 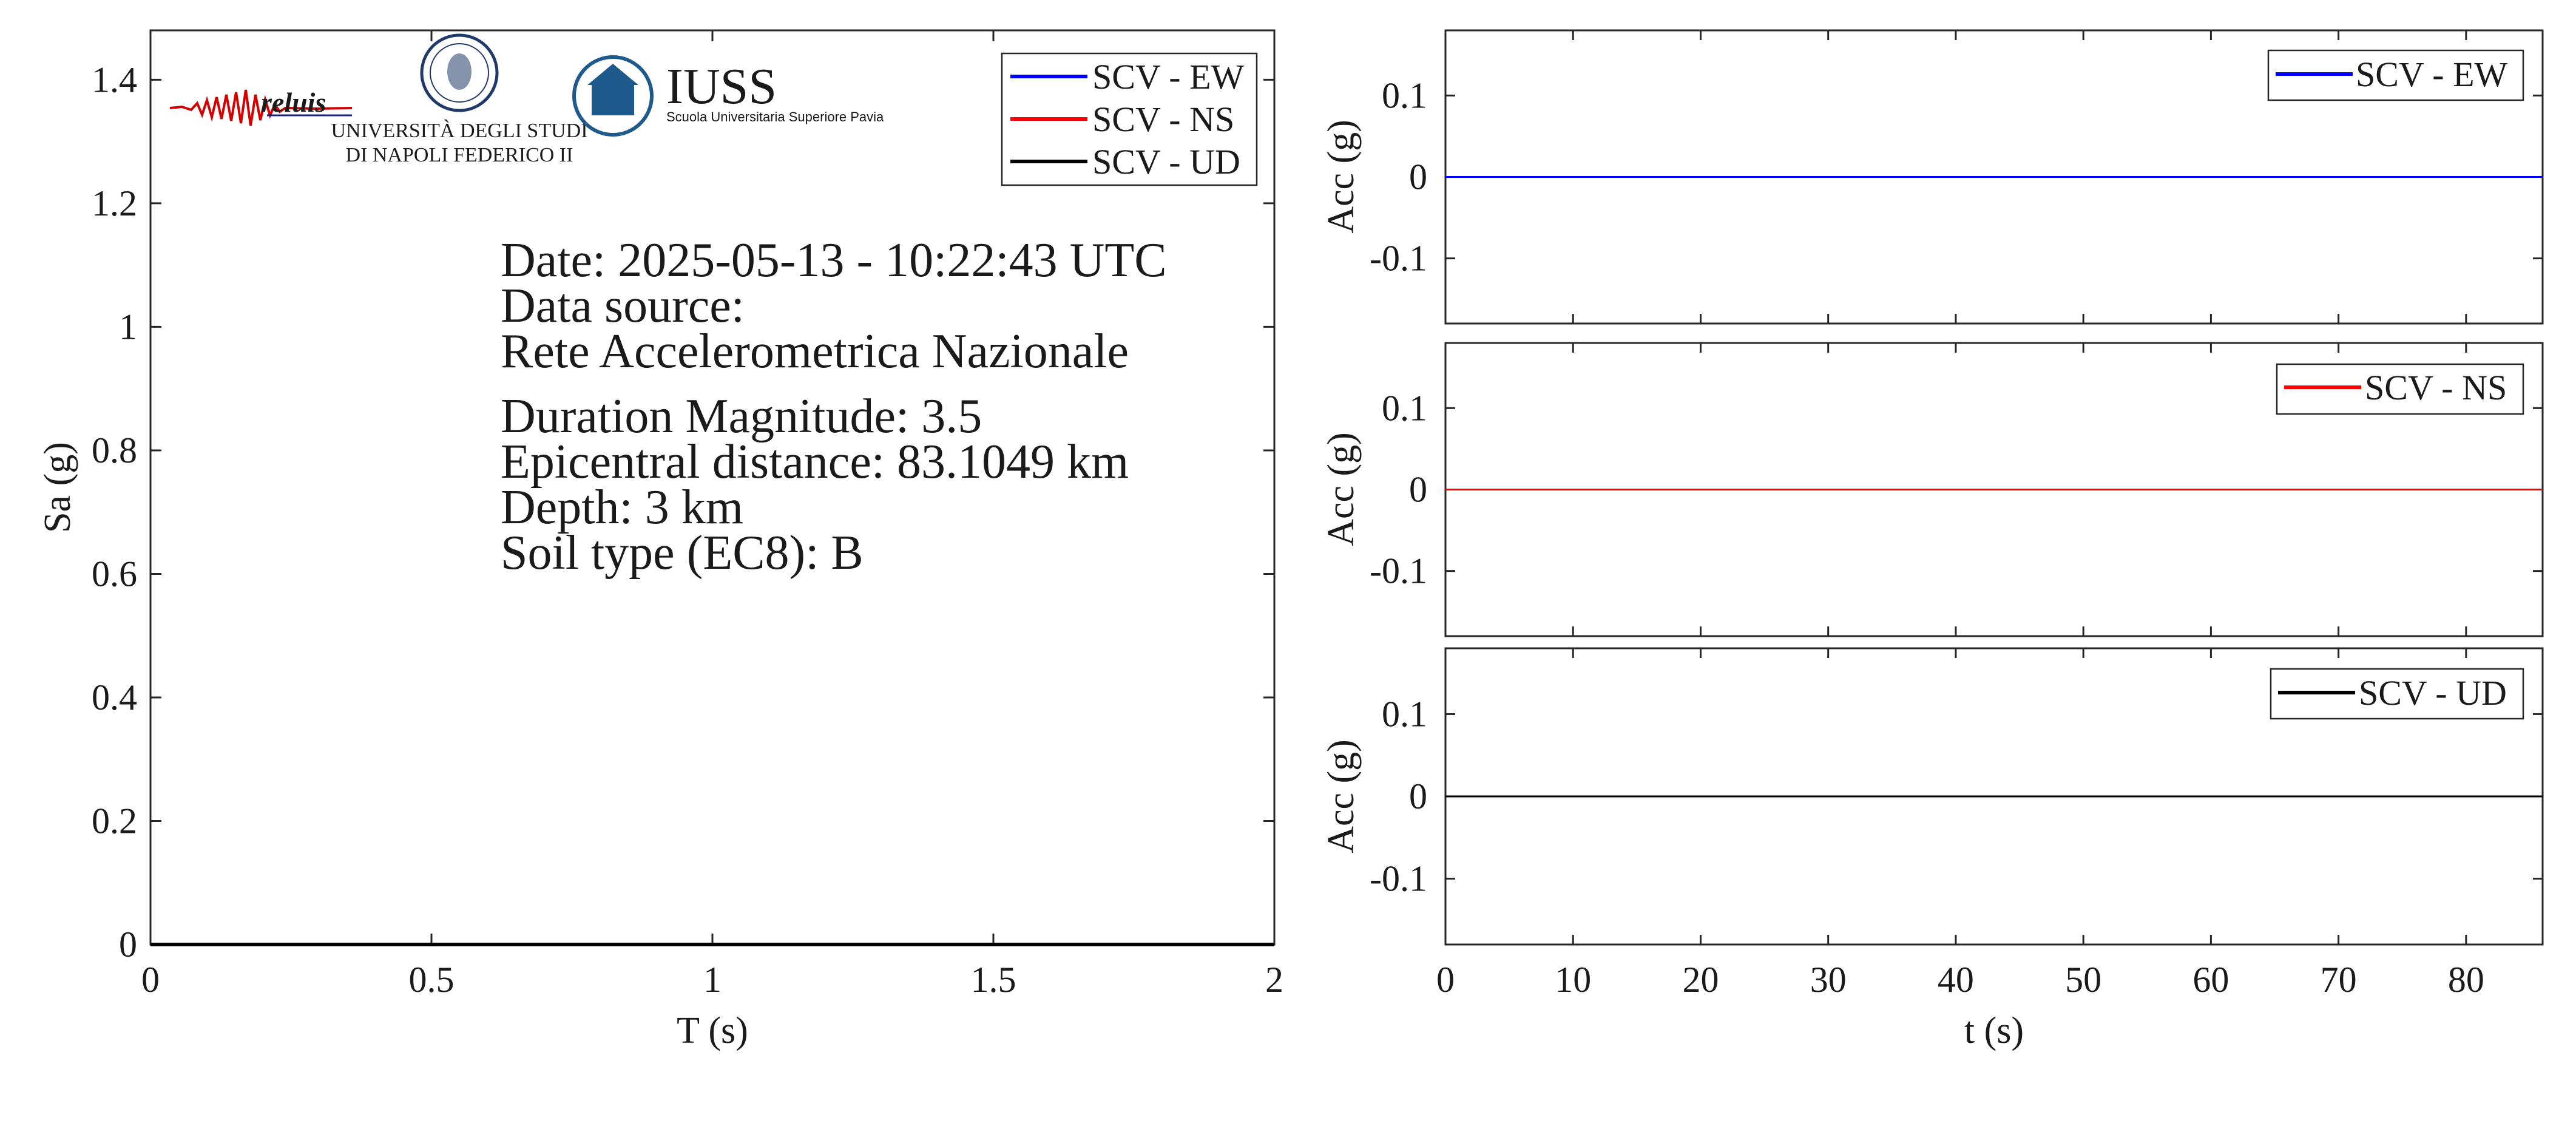 What do you see at coordinates (1956, 177) in the screenshot?
I see `acc-ew-plot: 0.1 0 -0.1` at bounding box center [1956, 177].